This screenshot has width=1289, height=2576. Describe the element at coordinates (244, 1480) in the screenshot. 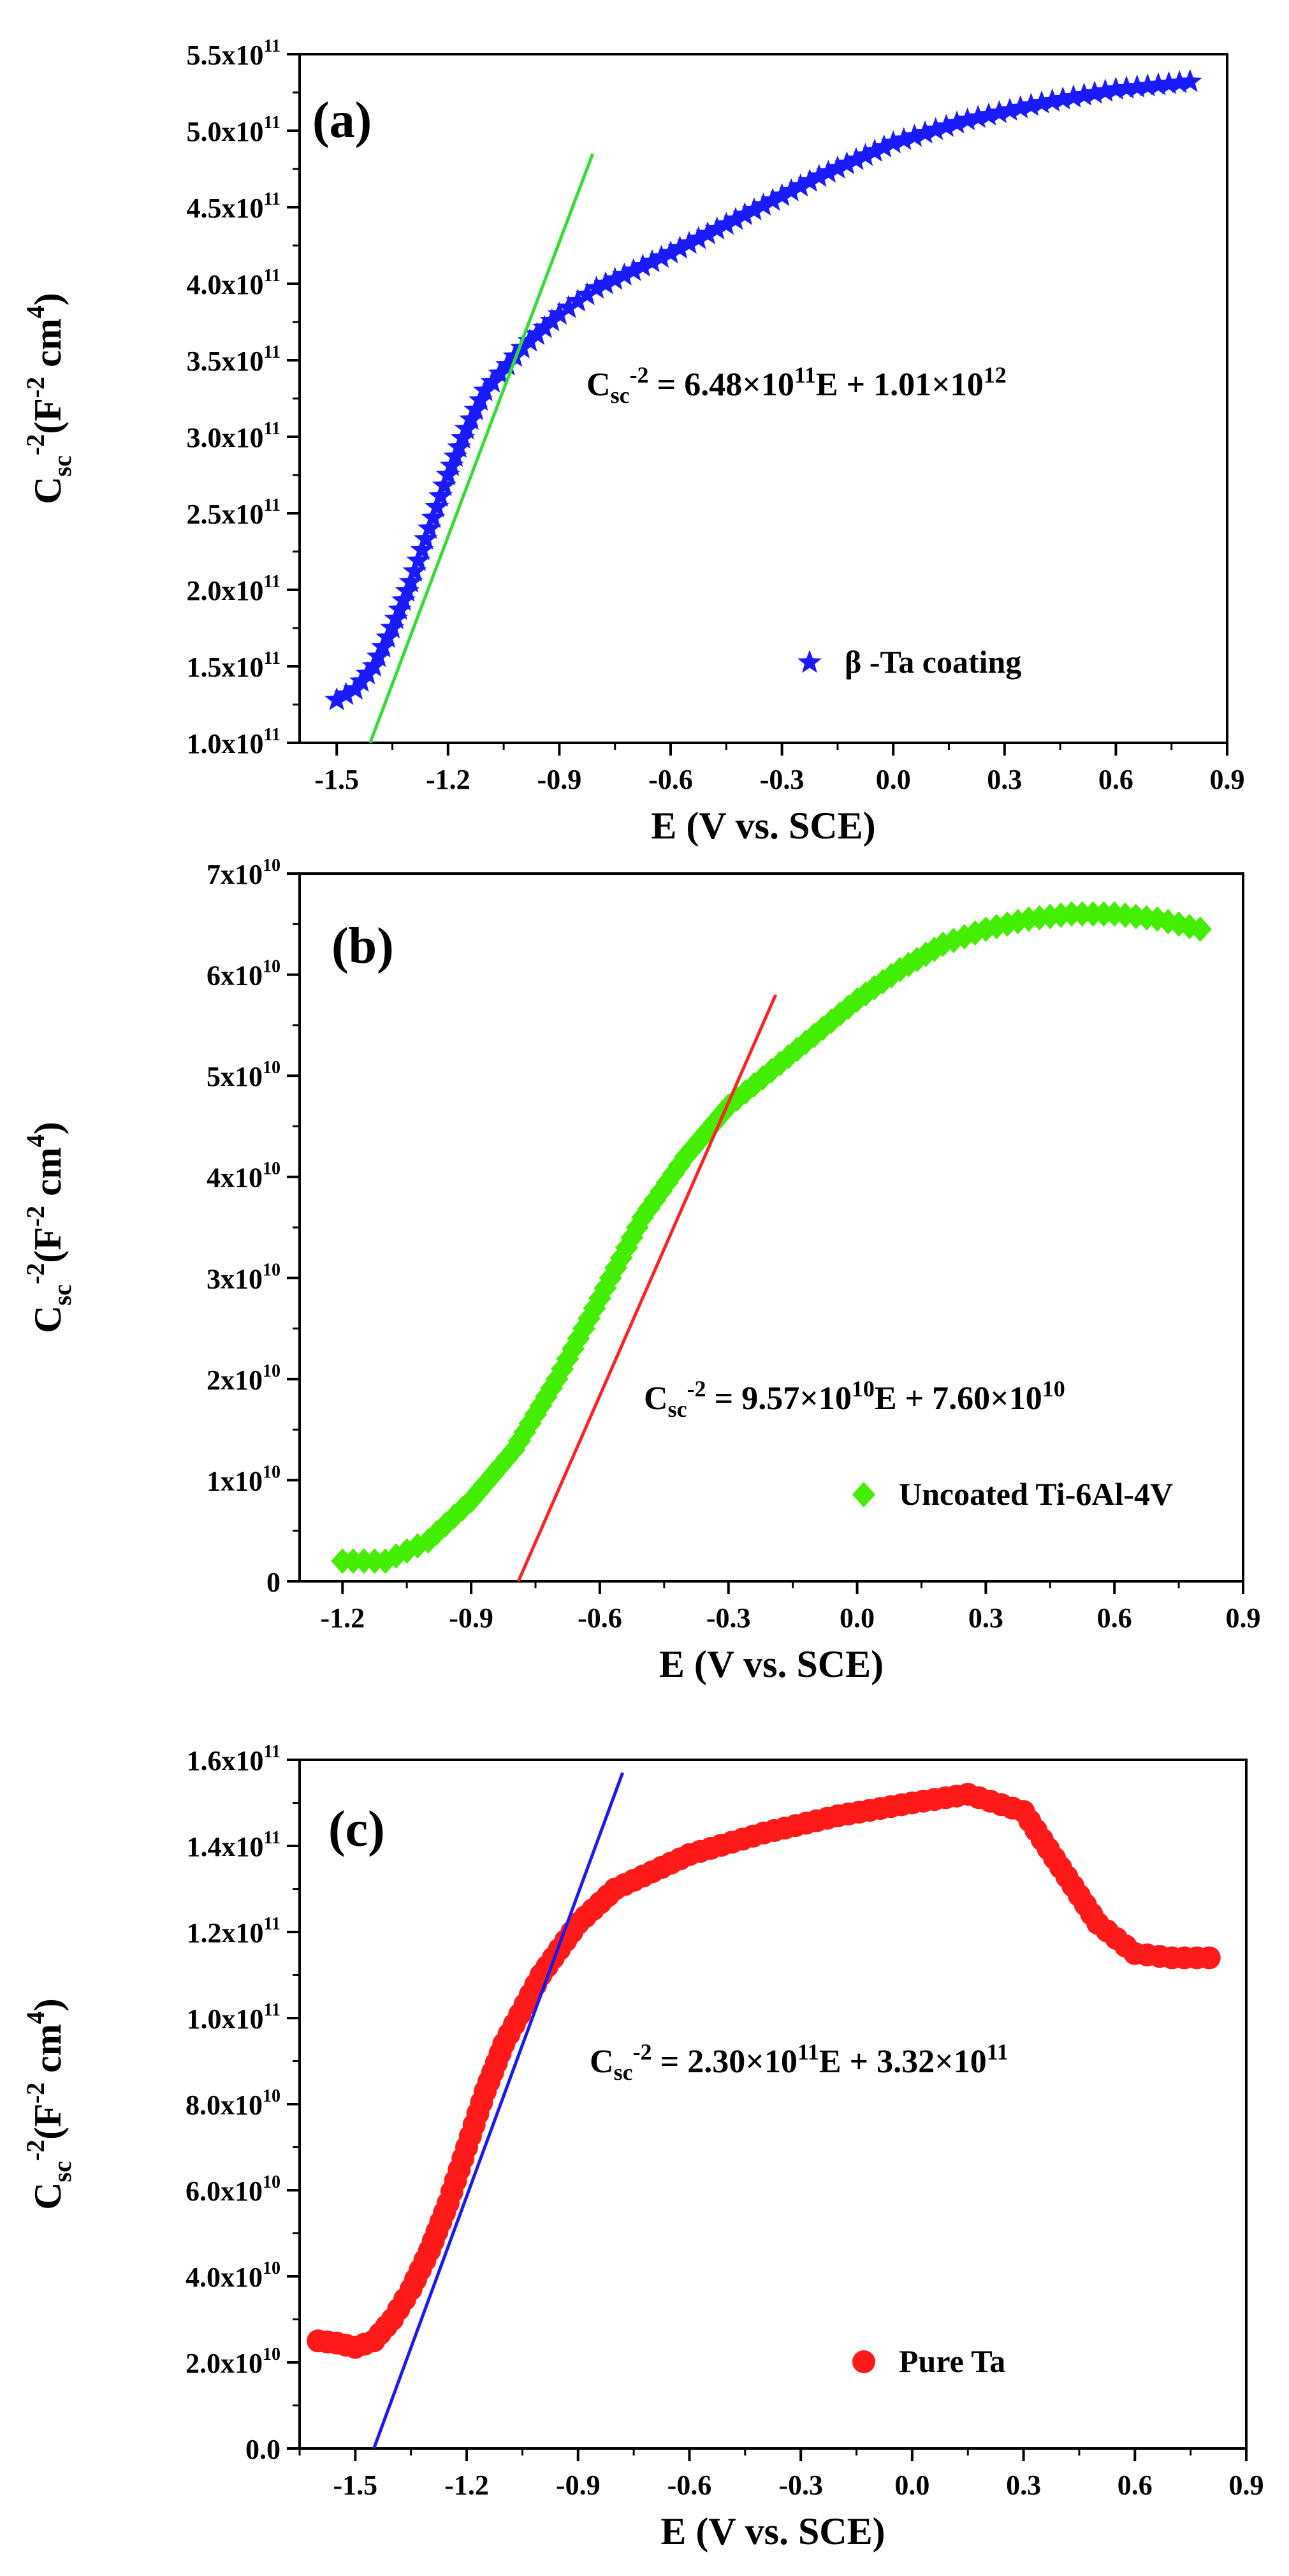

I see `y-tick-label: 1x10¹⁰` at that location.